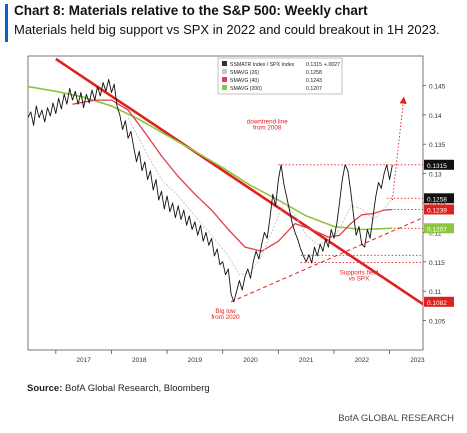 The height and width of the screenshot is (433, 467). Describe the element at coordinates (314, 89) in the screenshot. I see `legend-value: 0.1207` at that location.